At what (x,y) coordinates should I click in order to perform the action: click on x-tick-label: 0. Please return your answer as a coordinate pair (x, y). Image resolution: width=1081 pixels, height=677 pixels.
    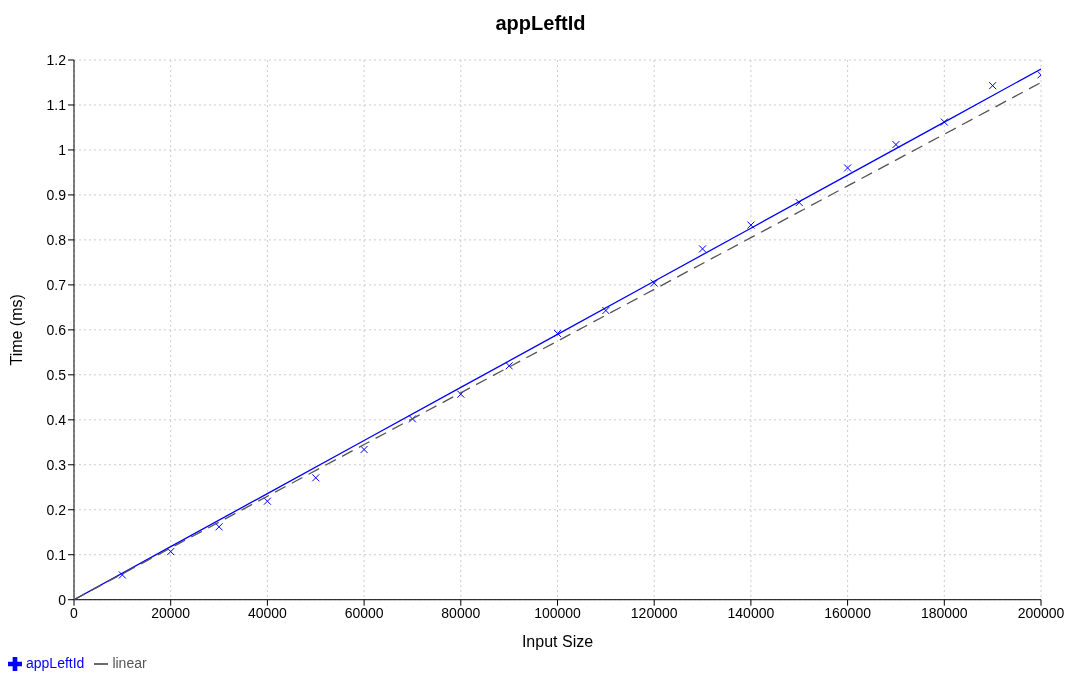
    Looking at the image, I should click on (74, 612).